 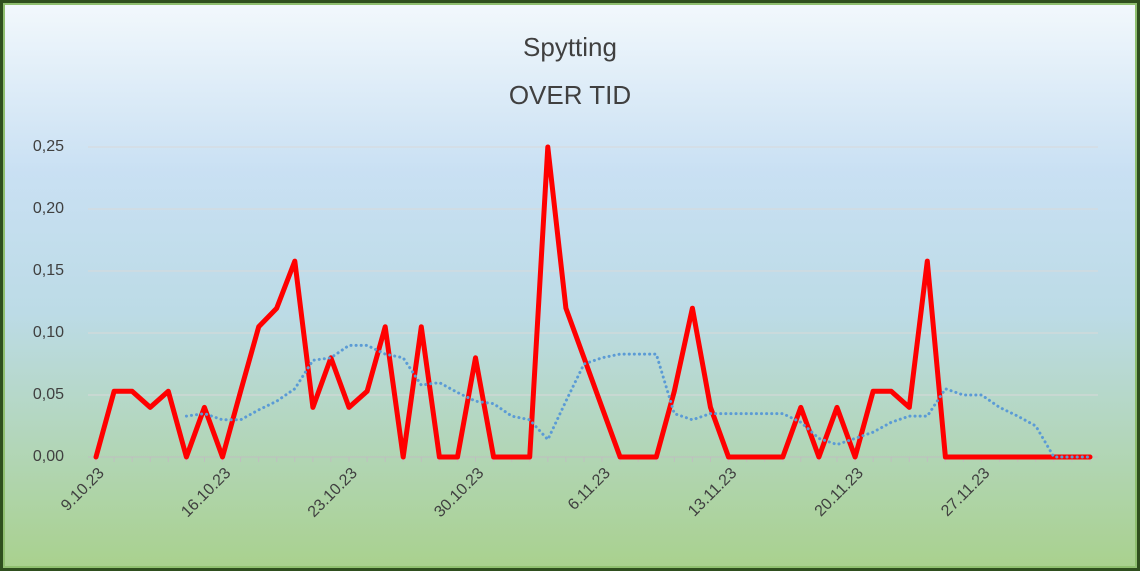 I want to click on y-tick-label: 0,15, so click(x=48, y=270).